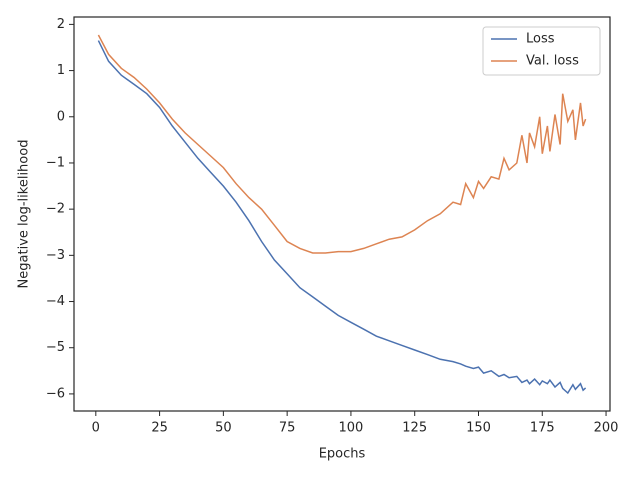  I want to click on y-tick-label: −4, so click(55, 301).